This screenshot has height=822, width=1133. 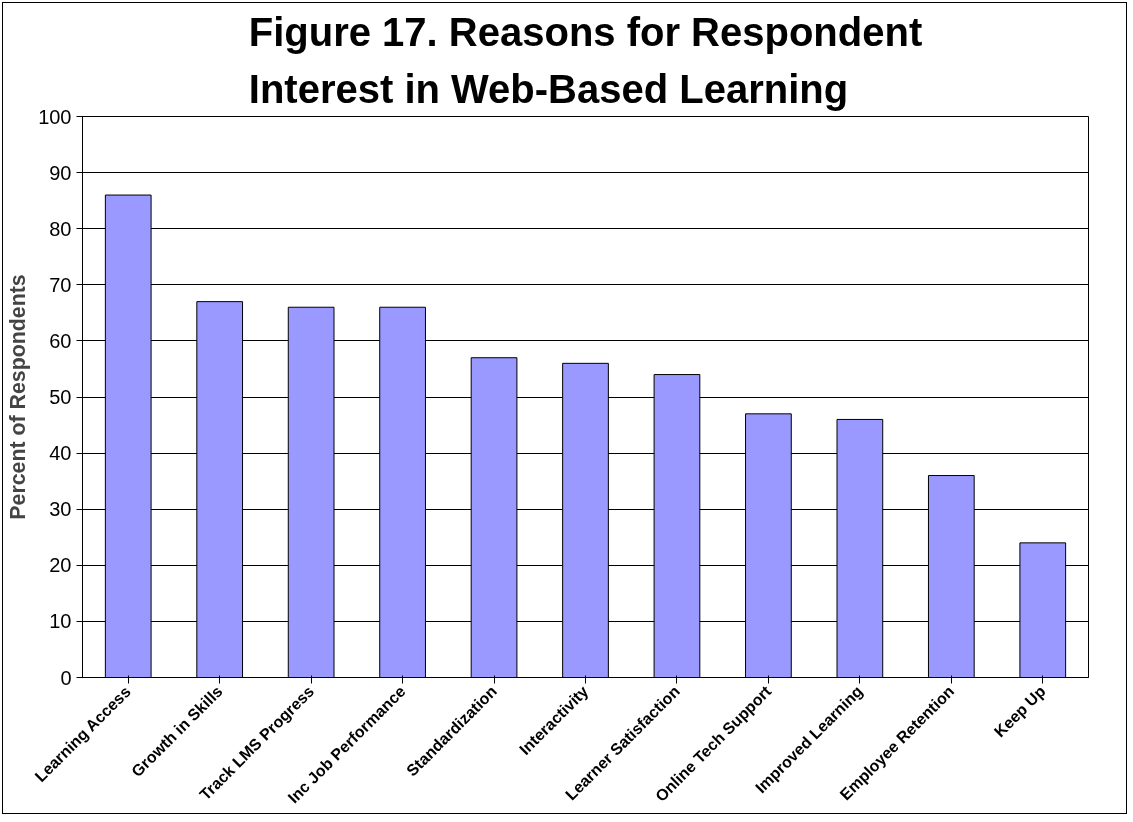 I want to click on y-tick-label: 40, so click(x=60, y=453).